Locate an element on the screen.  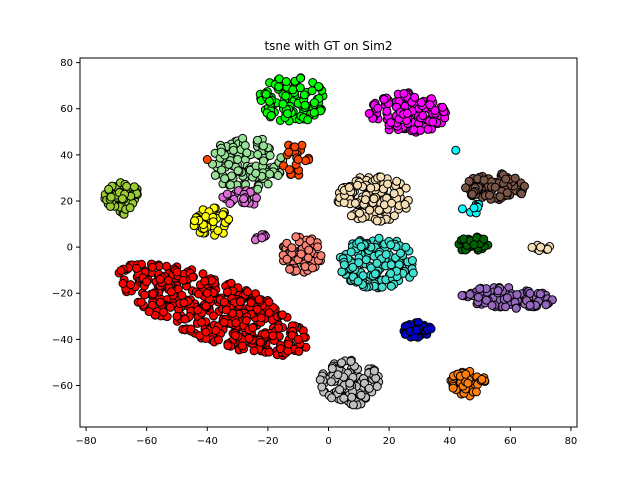
x-tick-label: 80 is located at coordinates (571, 441).